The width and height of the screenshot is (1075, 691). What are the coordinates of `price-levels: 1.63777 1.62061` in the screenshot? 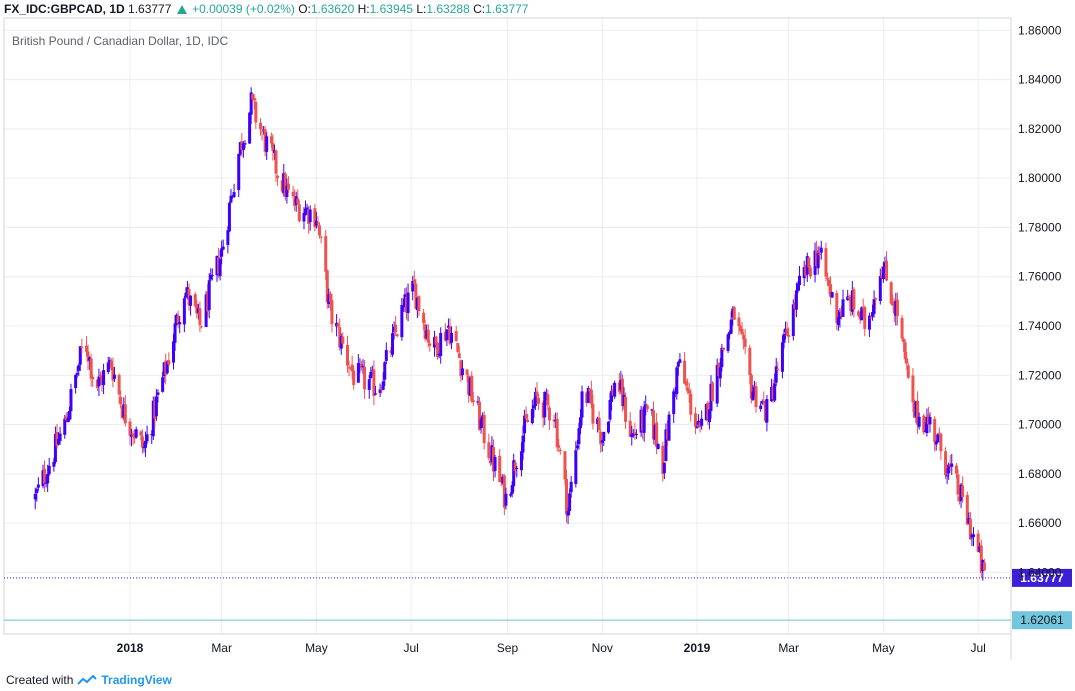 It's located at (538, 599).